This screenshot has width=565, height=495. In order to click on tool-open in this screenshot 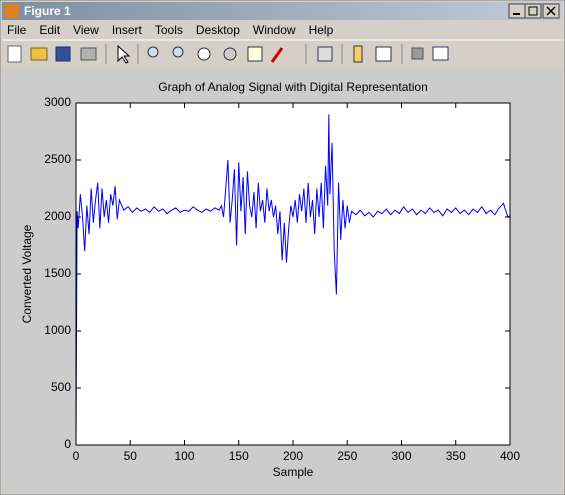, I will do `click(39, 54)`.